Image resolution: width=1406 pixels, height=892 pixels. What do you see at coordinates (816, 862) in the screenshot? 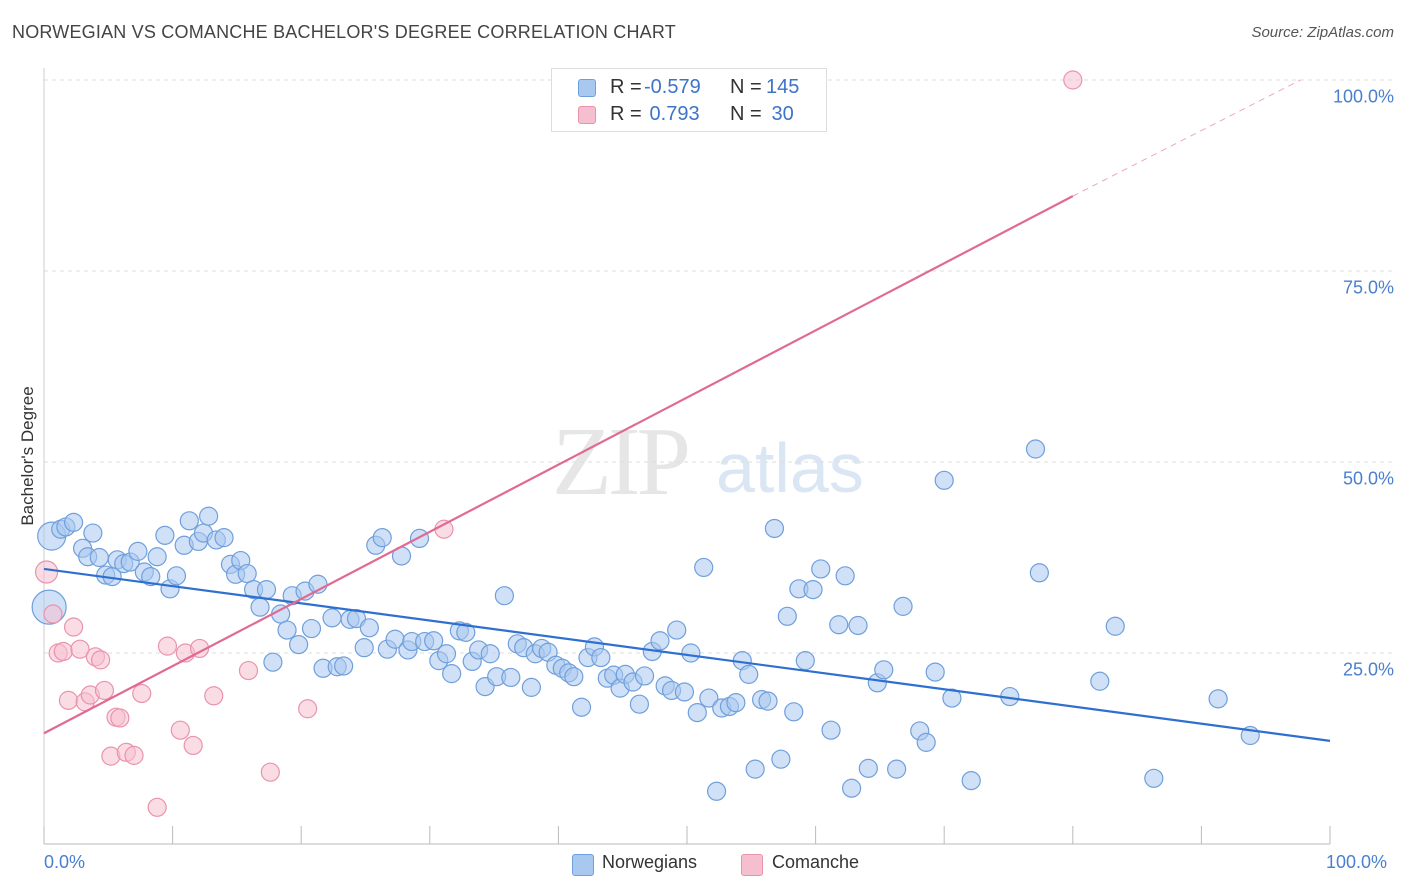
I see `bottom-legend-comanche: Comanche` at bounding box center [816, 862].